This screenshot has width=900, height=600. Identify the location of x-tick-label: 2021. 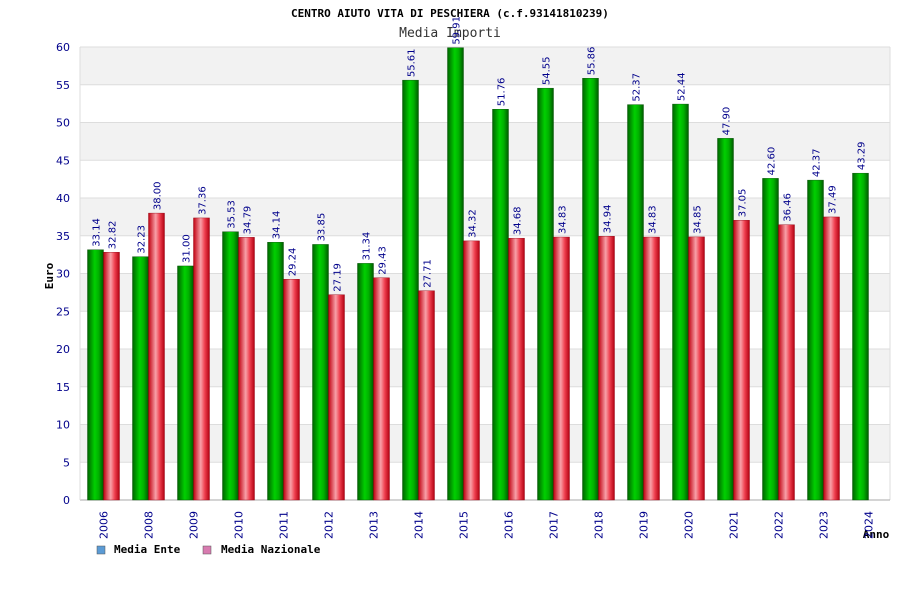
(734, 525).